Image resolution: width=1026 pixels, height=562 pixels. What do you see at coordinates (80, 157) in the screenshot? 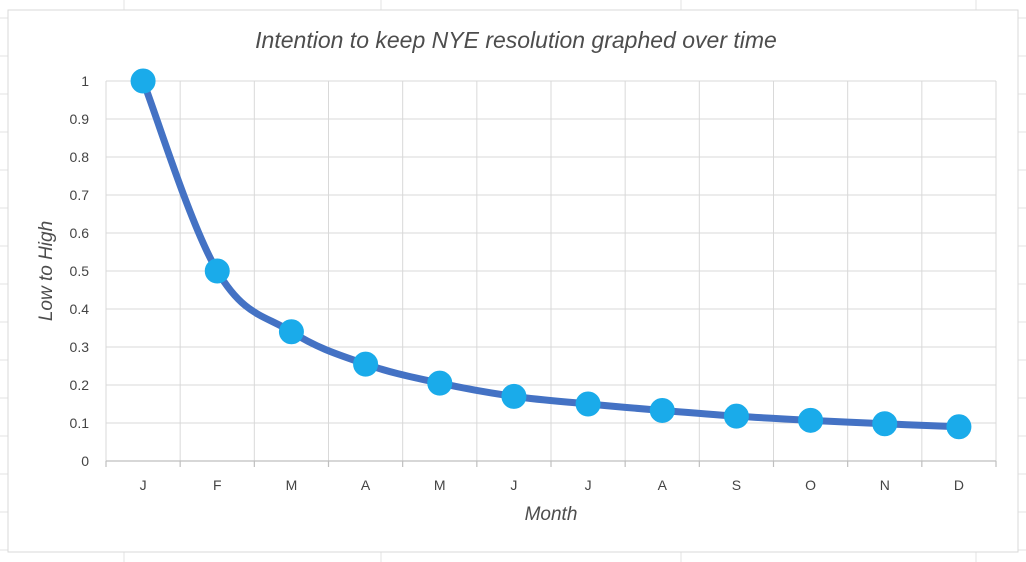
I see `y-tick-label: 0.8` at bounding box center [80, 157].